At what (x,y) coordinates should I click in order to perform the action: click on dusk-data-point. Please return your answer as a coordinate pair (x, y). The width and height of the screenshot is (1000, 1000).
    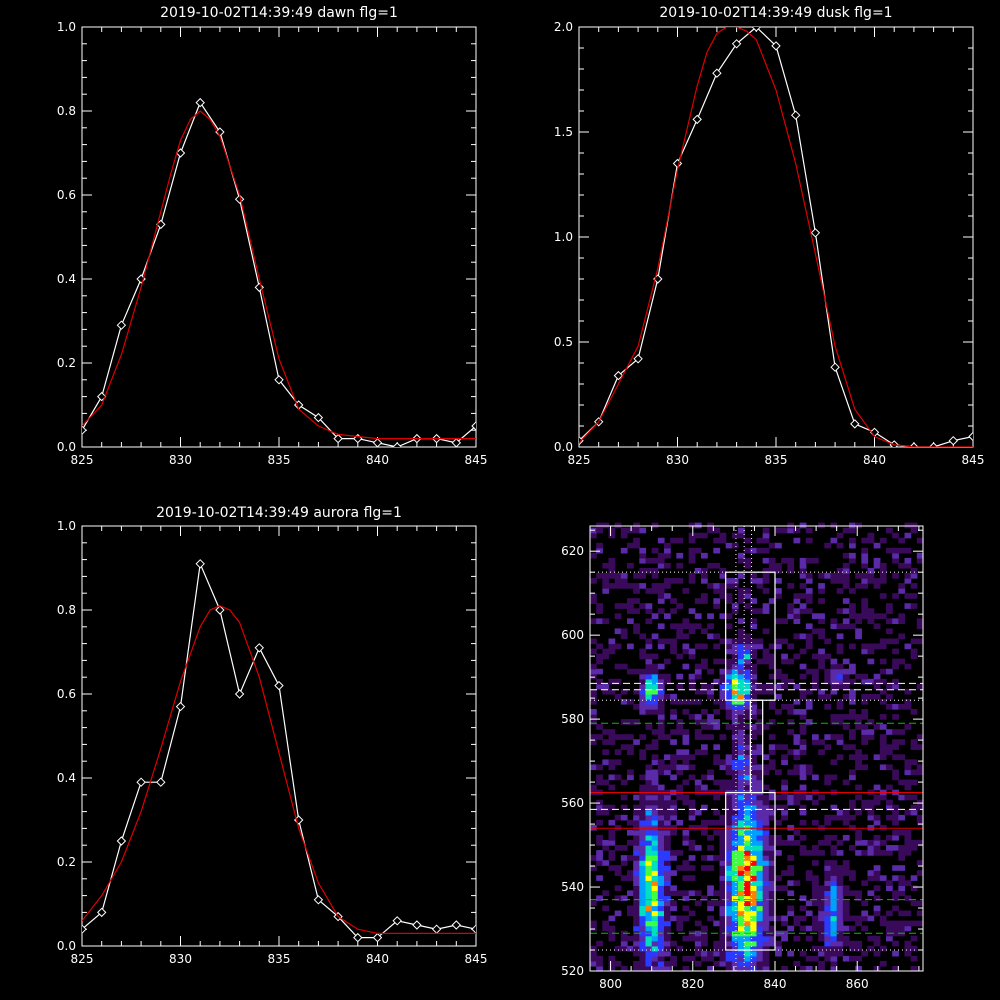
    Looking at the image, I should click on (795, 115).